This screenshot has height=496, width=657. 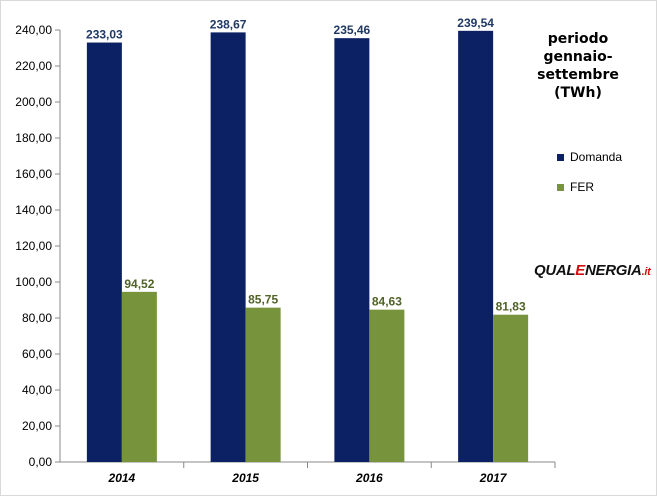 I want to click on data-label-domanda: 238,67, so click(x=228, y=24).